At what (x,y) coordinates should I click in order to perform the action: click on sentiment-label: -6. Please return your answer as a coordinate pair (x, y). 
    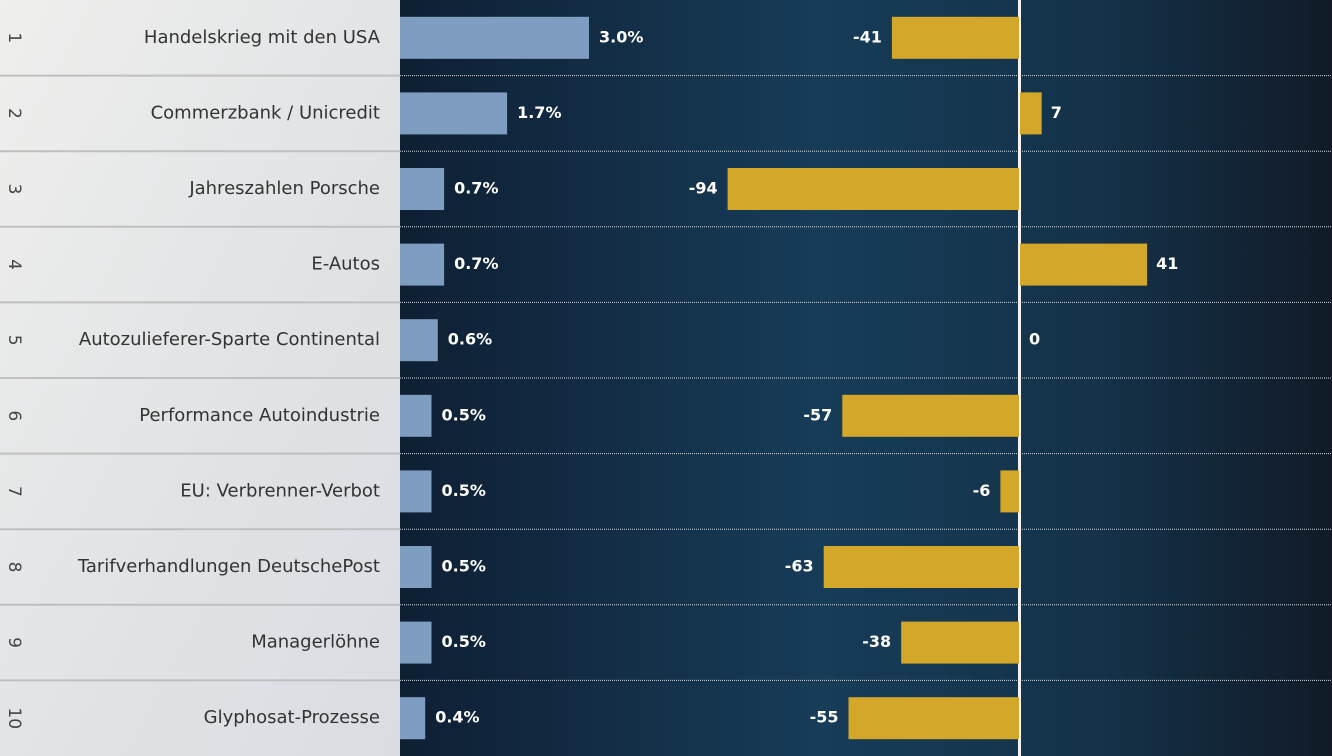
    Looking at the image, I should click on (982, 490).